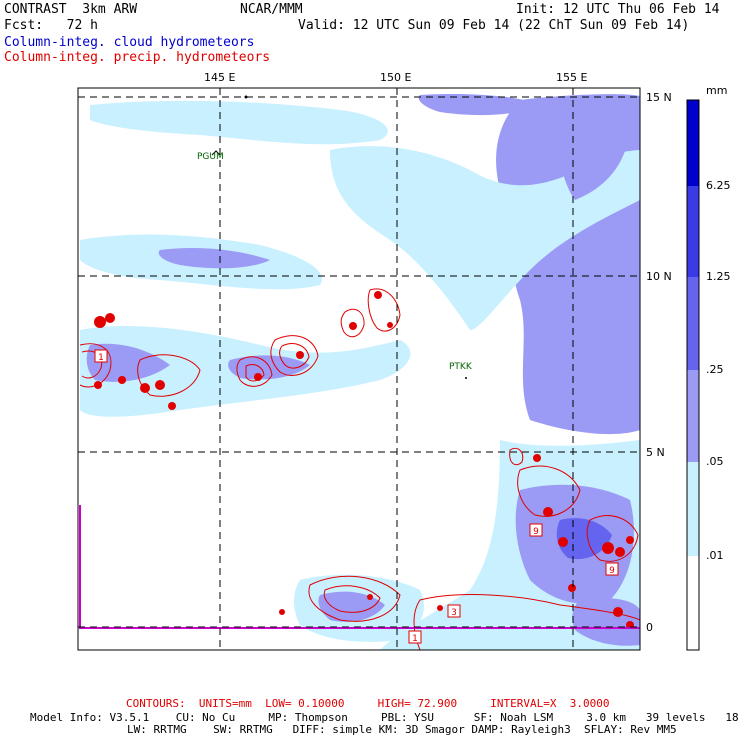 The image size is (740, 740). What do you see at coordinates (271, 9) in the screenshot?
I see `organization: NCAR/MMM` at bounding box center [271, 9].